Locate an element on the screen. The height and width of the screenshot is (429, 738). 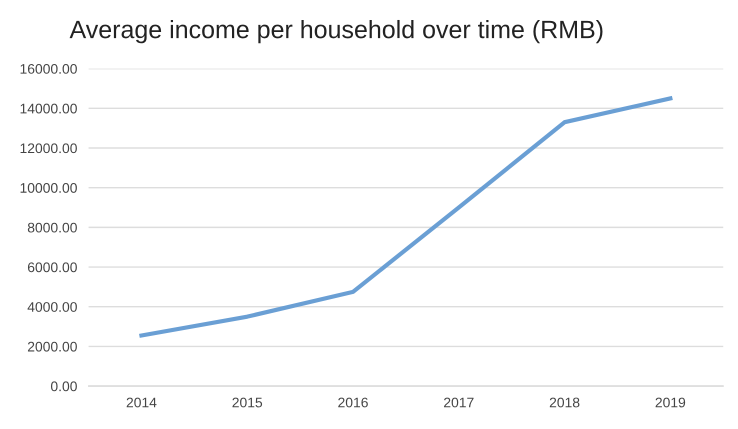
y-tick-label: 4000.00 is located at coordinates (52, 307).